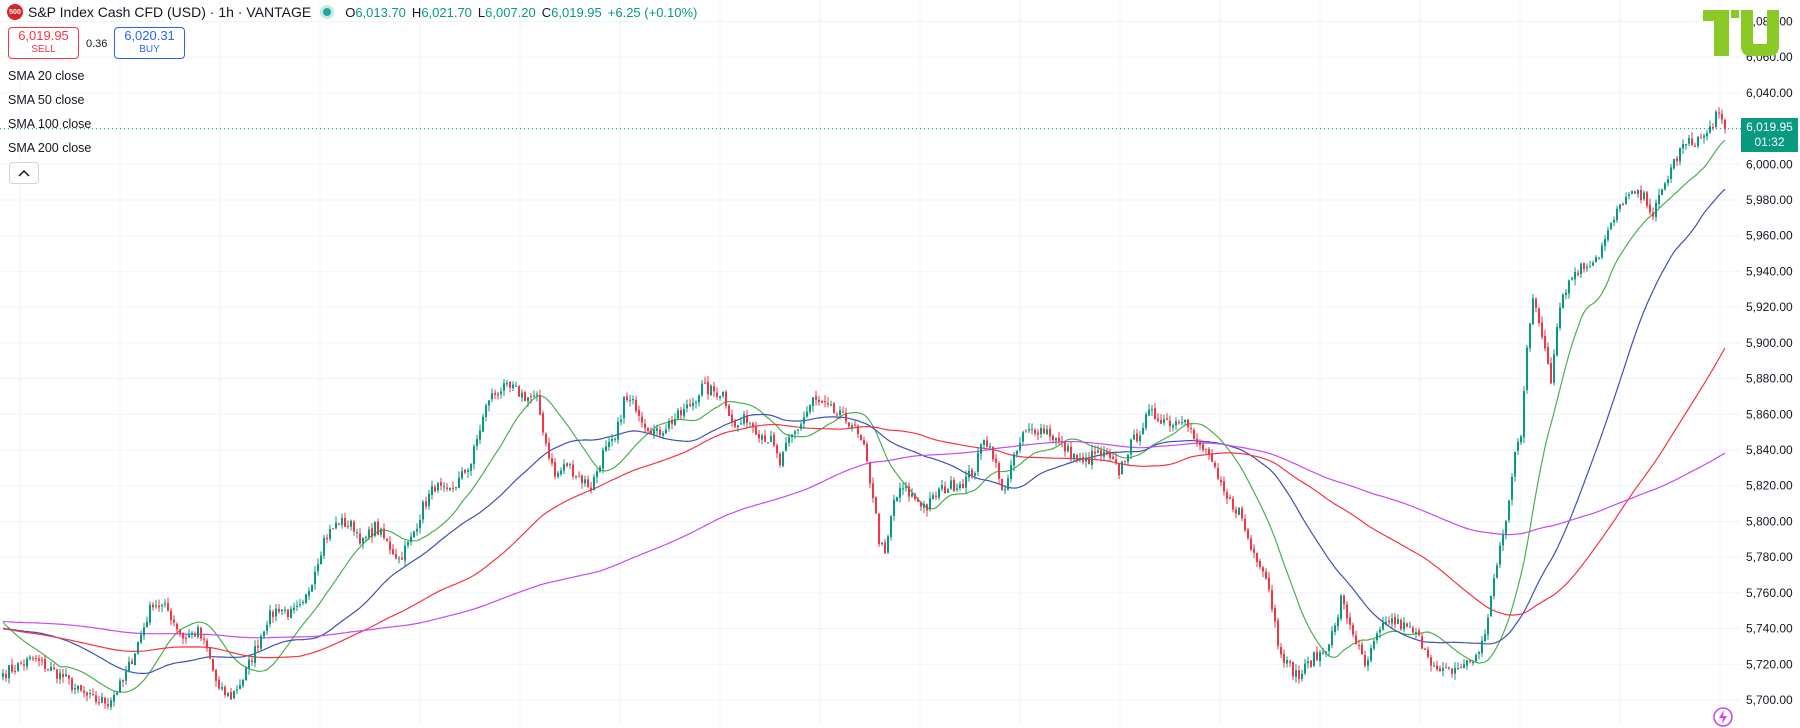  I want to click on indicator-sma200: SMA 200 close, so click(50, 148).